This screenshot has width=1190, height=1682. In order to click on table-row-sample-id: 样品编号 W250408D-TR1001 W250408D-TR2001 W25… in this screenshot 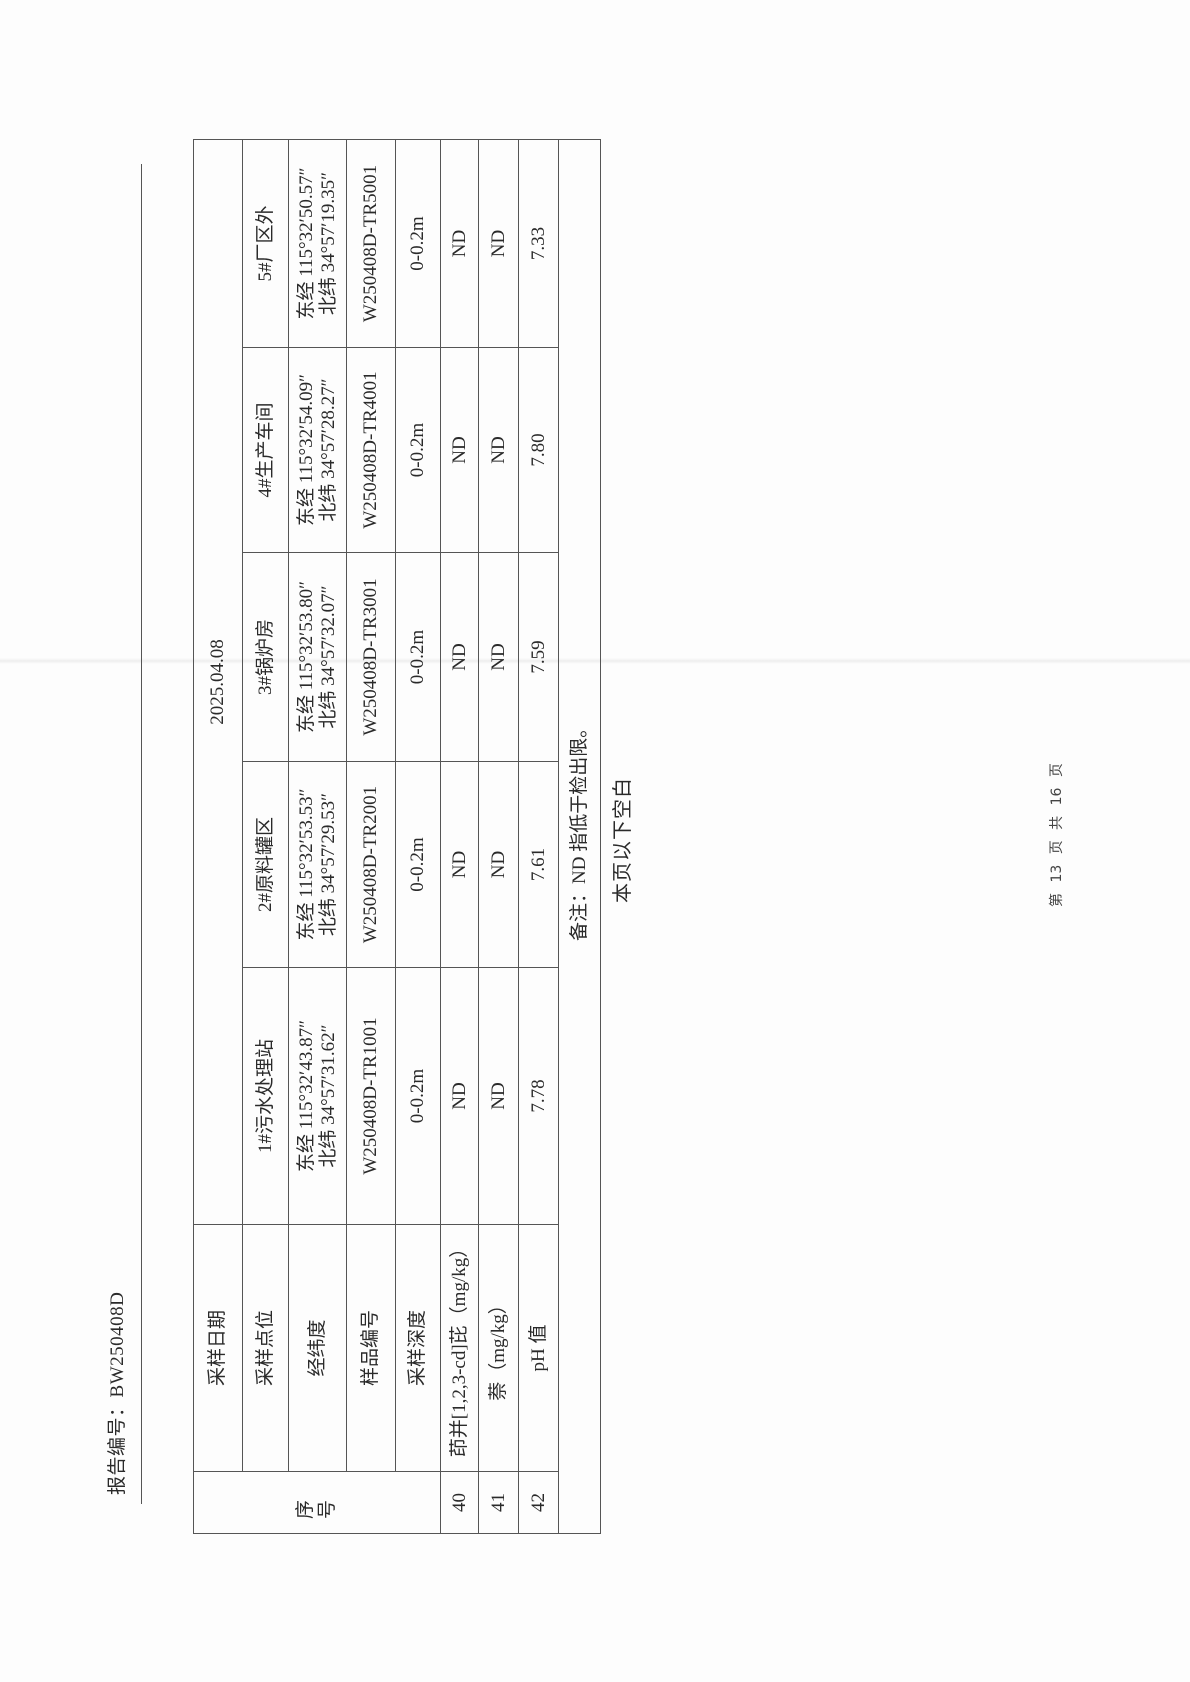, I will do `click(371, 836)`.